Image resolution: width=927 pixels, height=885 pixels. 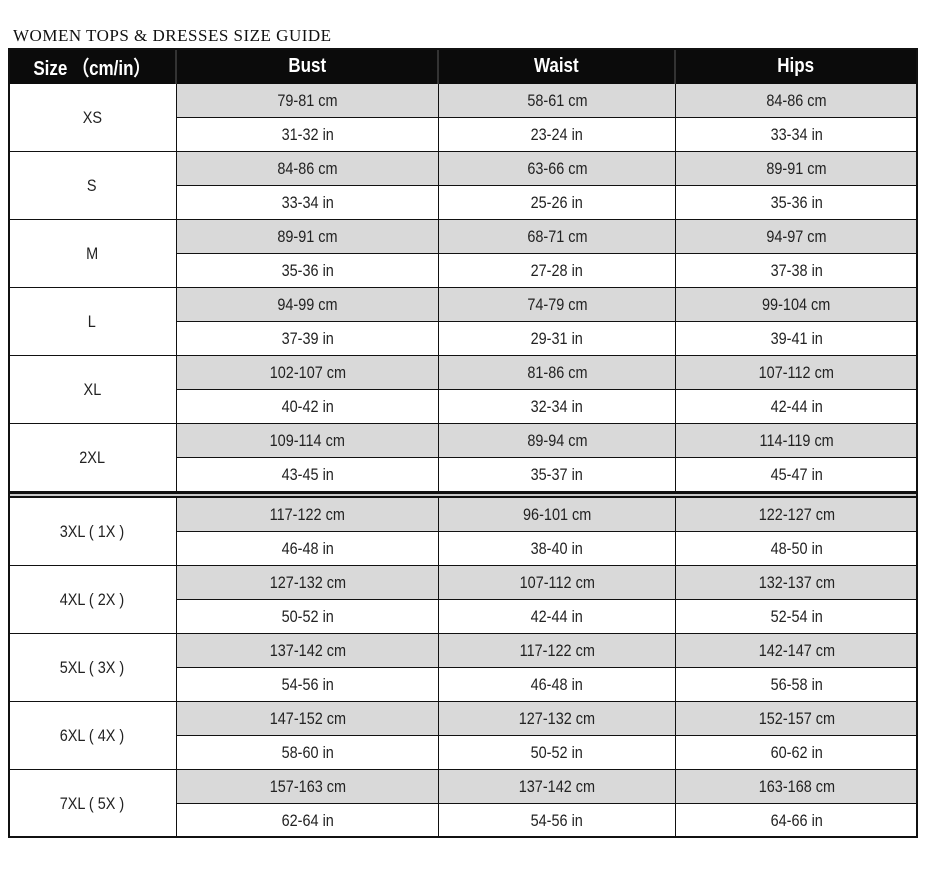 I want to click on bust-cm-cell-text: 127-132 cm, so click(x=307, y=582).